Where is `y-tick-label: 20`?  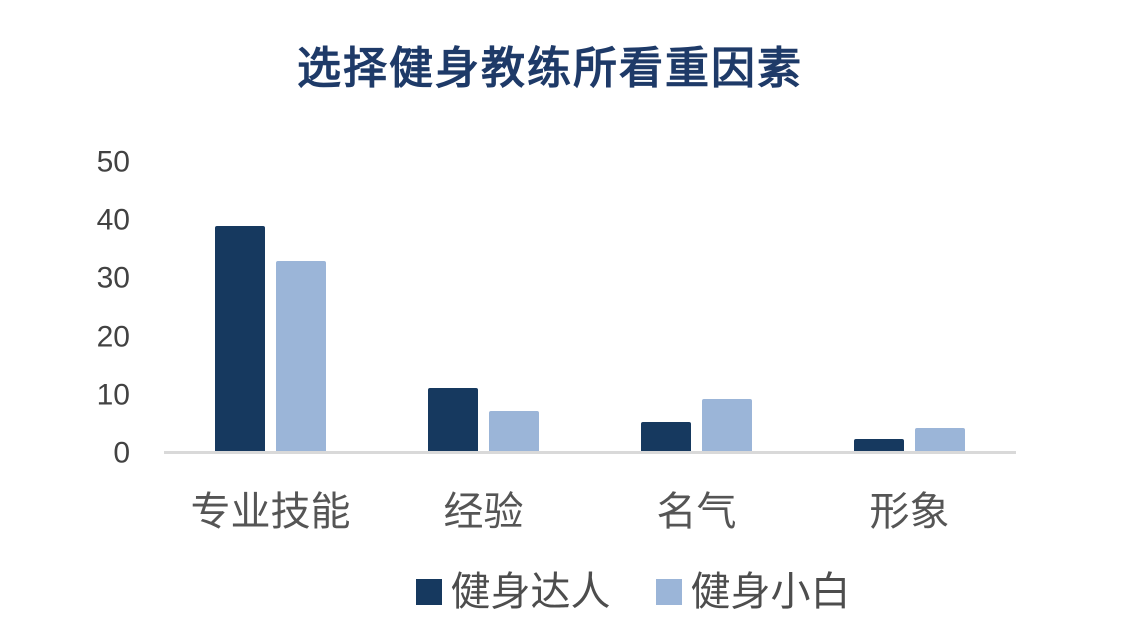
y-tick-label: 20 is located at coordinates (113, 336).